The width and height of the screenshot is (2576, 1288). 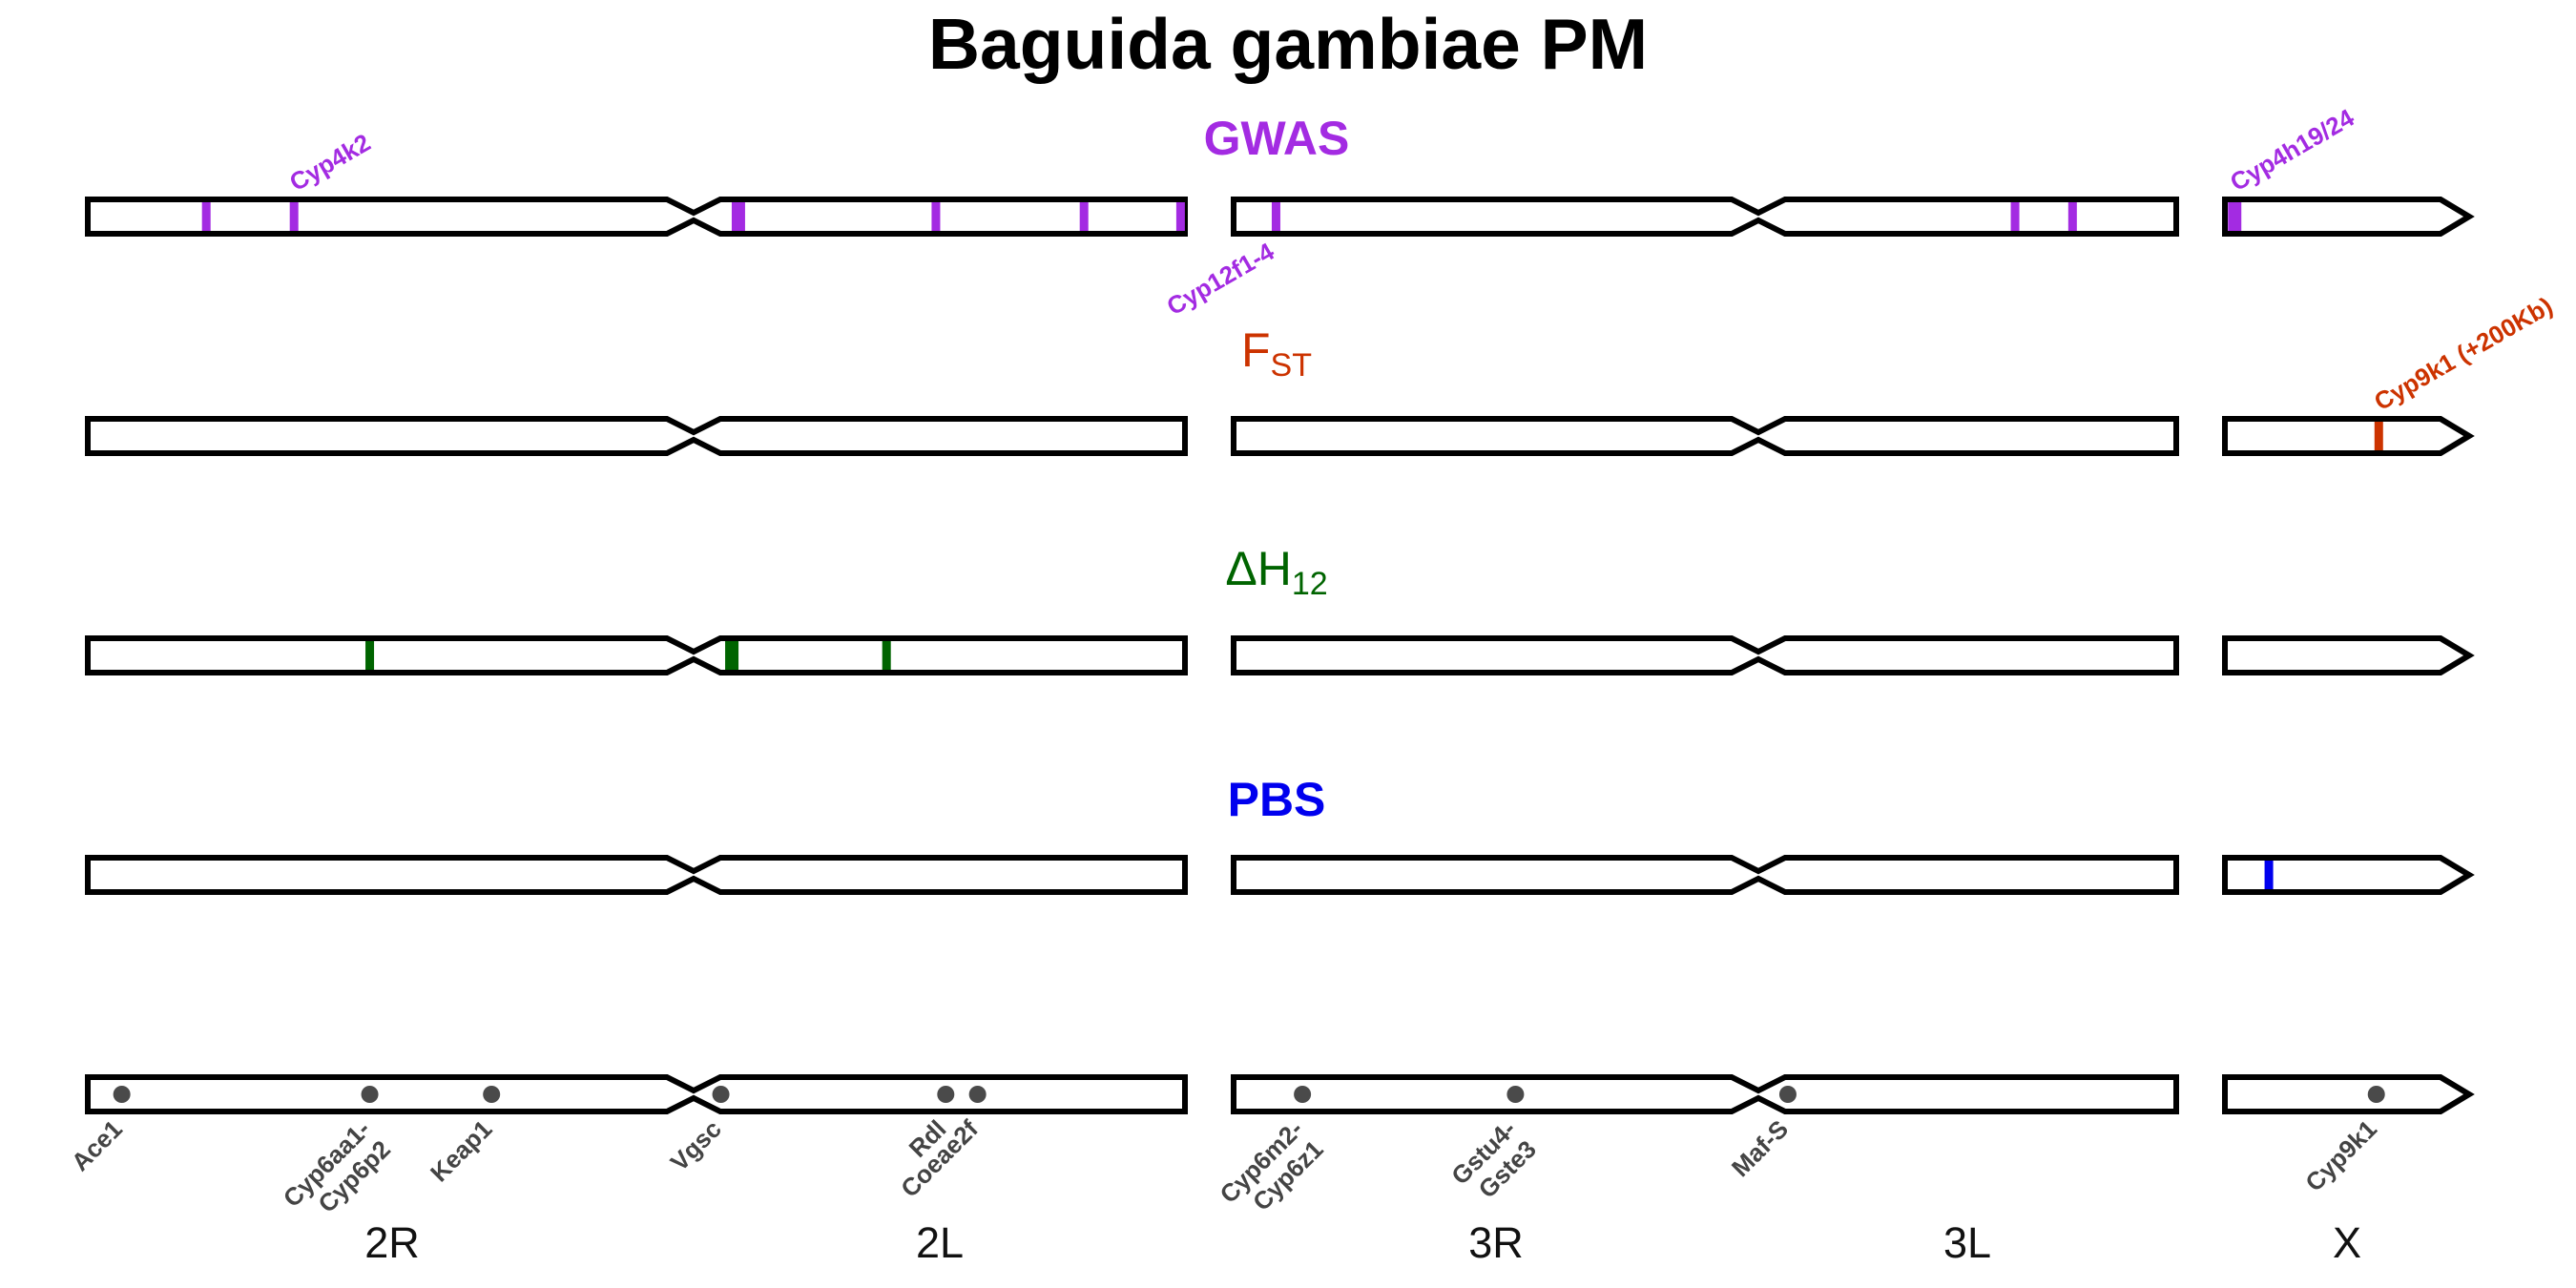 I want to click on track-title-main: PBS, so click(x=1277, y=799).